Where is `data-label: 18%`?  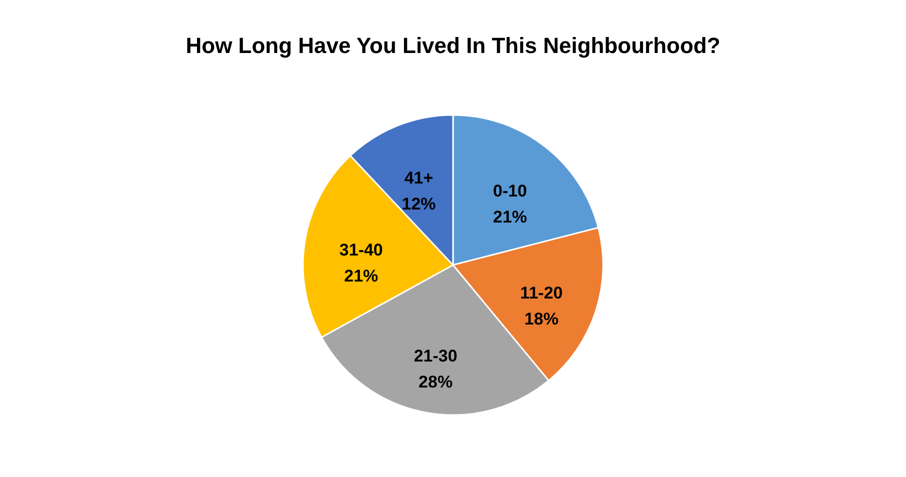 data-label: 18% is located at coordinates (541, 319).